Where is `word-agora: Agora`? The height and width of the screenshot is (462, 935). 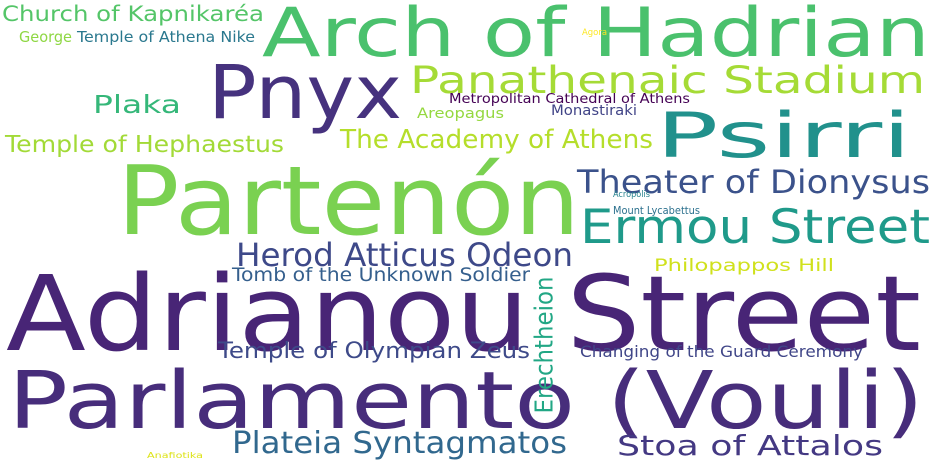
word-agora: Agora is located at coordinates (594, 33).